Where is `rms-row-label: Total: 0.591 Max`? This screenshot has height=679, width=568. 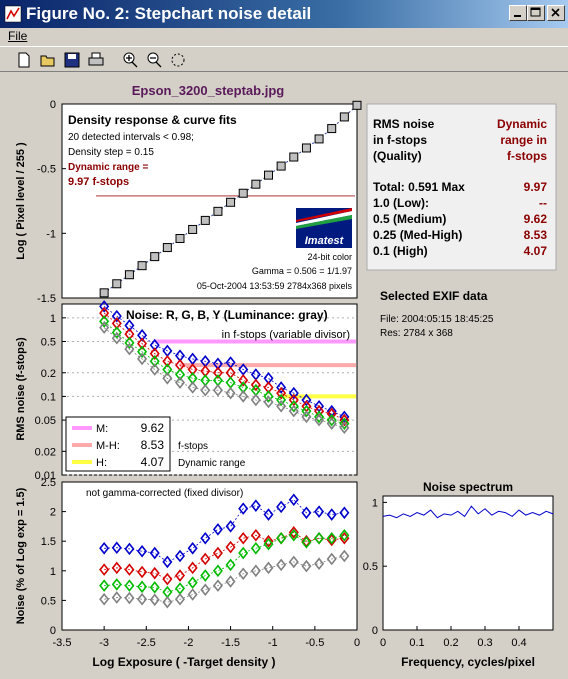
rms-row-label: Total: 0.591 Max is located at coordinates (419, 187).